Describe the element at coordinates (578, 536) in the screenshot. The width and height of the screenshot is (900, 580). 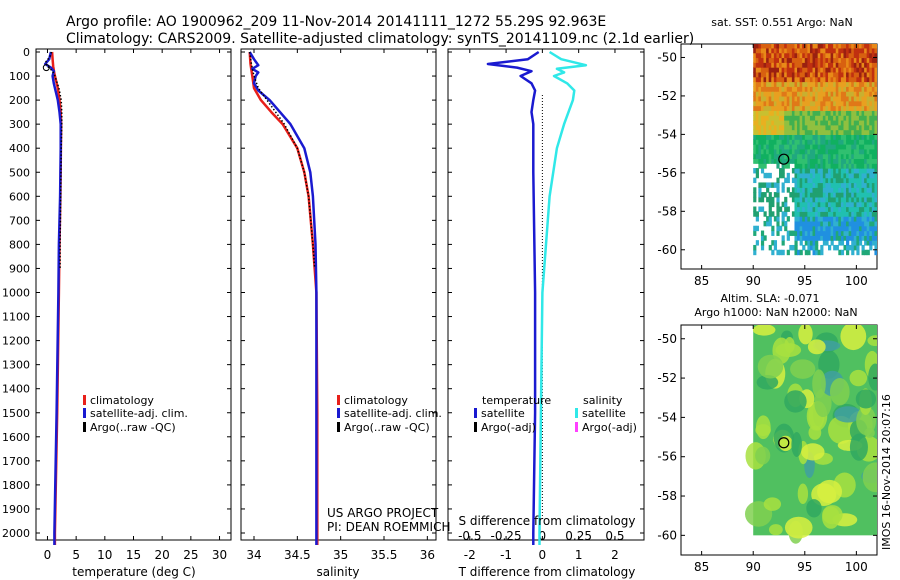
I see `top-tick-label: 0.25` at that location.